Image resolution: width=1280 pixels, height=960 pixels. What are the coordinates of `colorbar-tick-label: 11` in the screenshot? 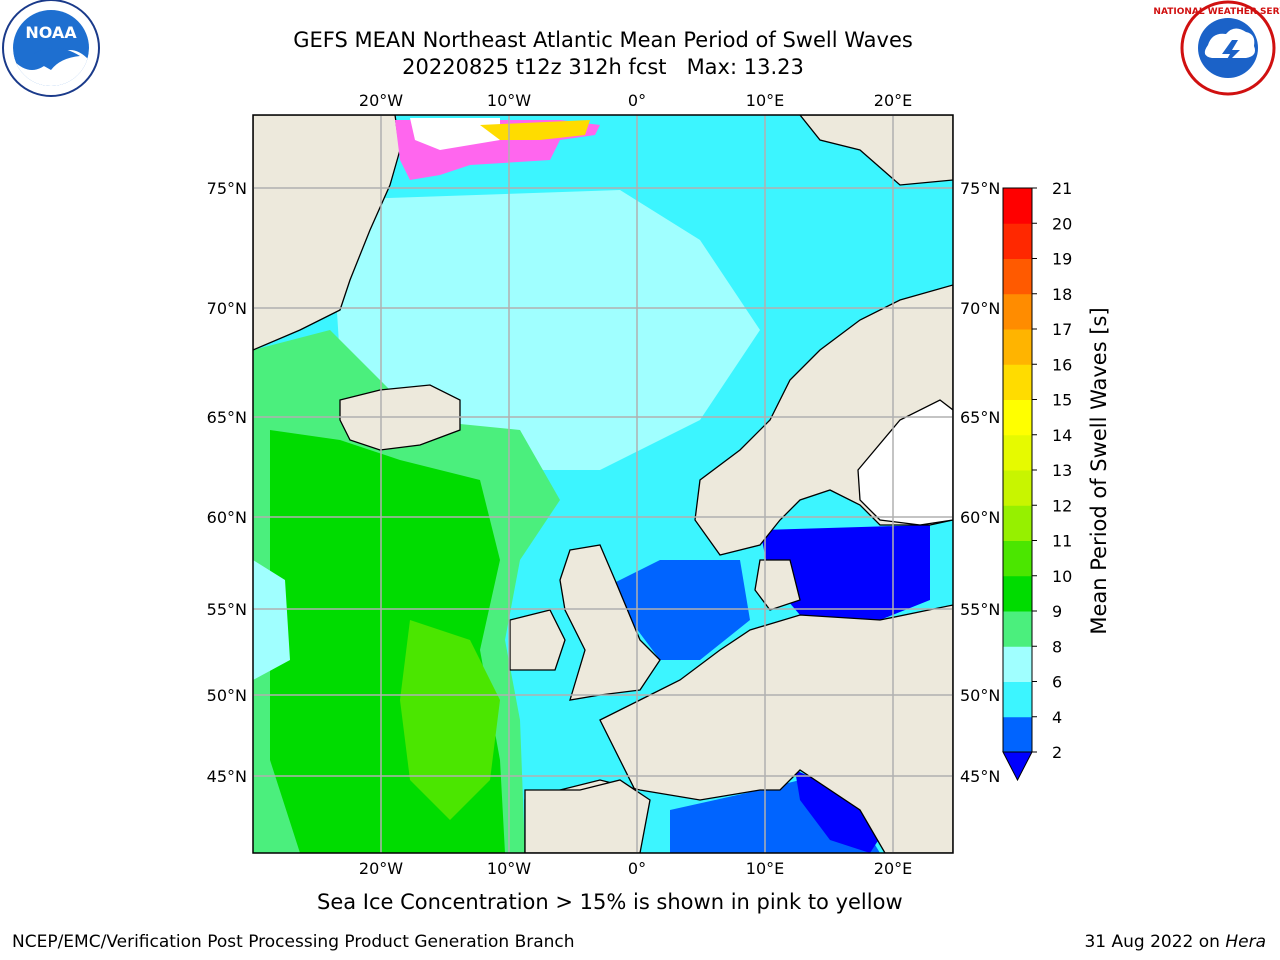 It's located at (1062, 541).